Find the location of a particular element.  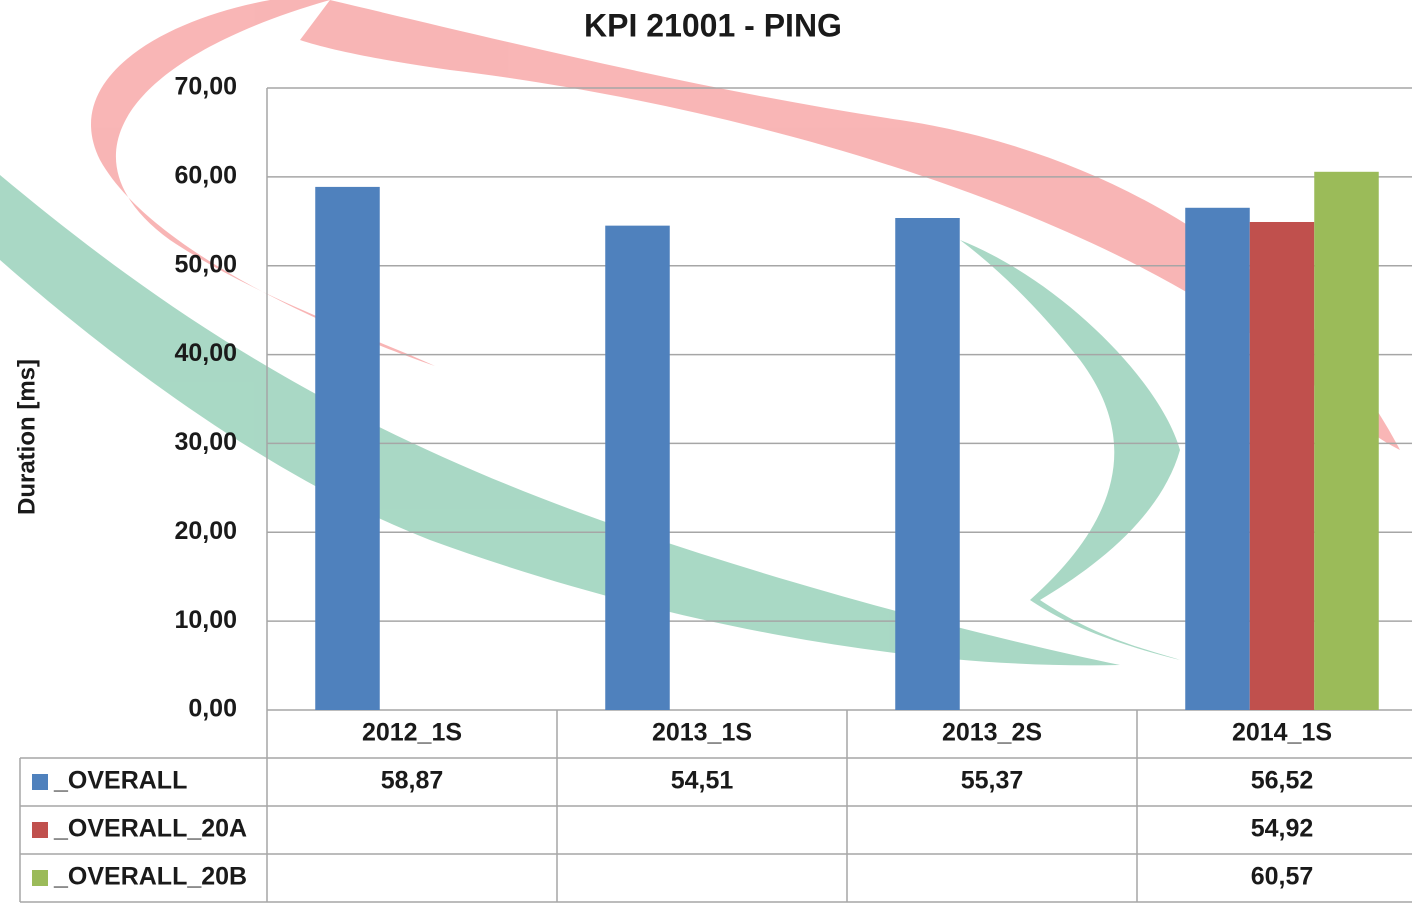

y-tick-label: 20,00 is located at coordinates (205, 531).